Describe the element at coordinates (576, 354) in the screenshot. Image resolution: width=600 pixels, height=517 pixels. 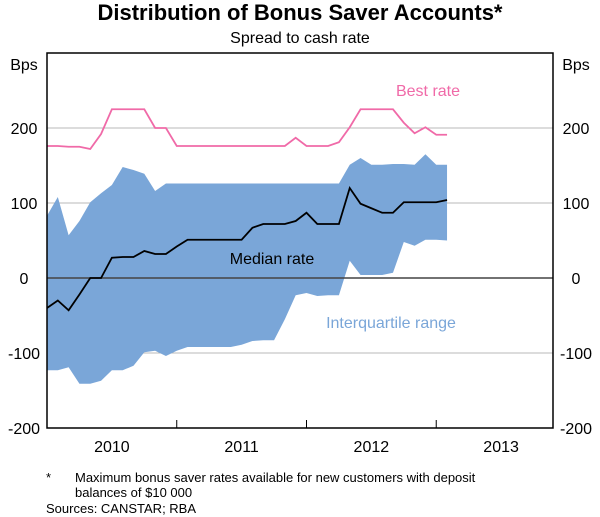
I see `y-tick-label-right: -100` at that location.